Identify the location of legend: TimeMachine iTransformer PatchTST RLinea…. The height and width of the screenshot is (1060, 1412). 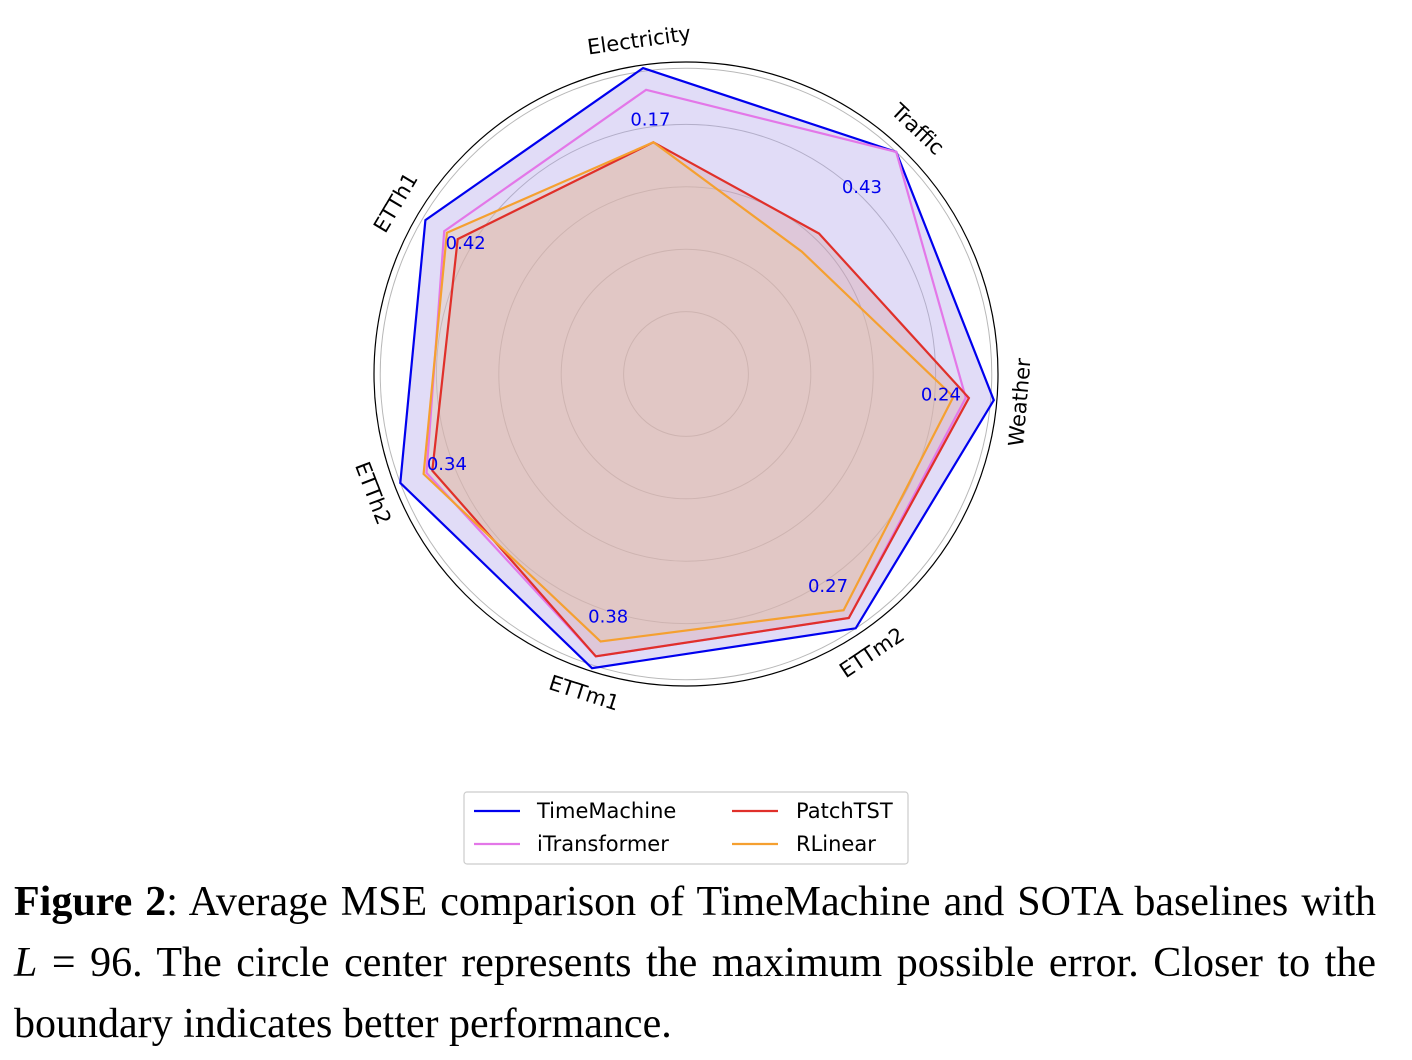
(686, 828).